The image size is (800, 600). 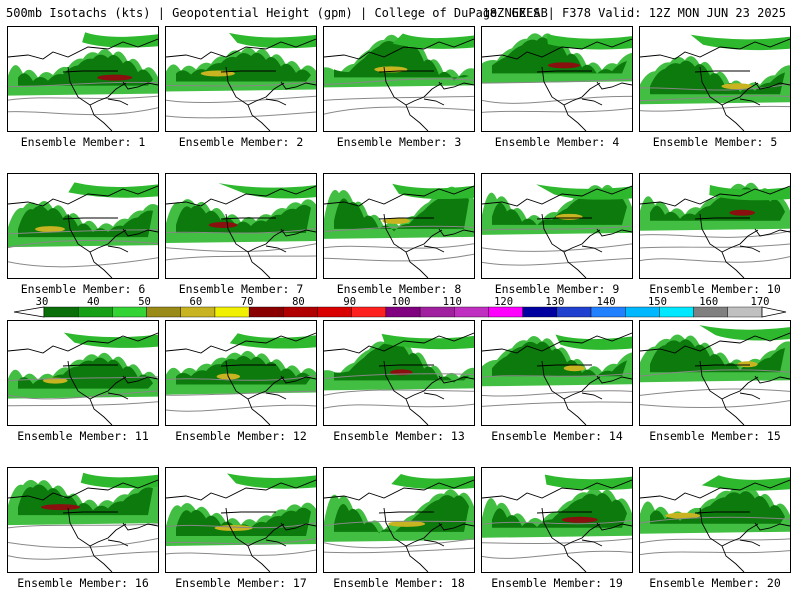 I want to click on panel-label: Ensemble Member: 11, so click(x=83, y=436).